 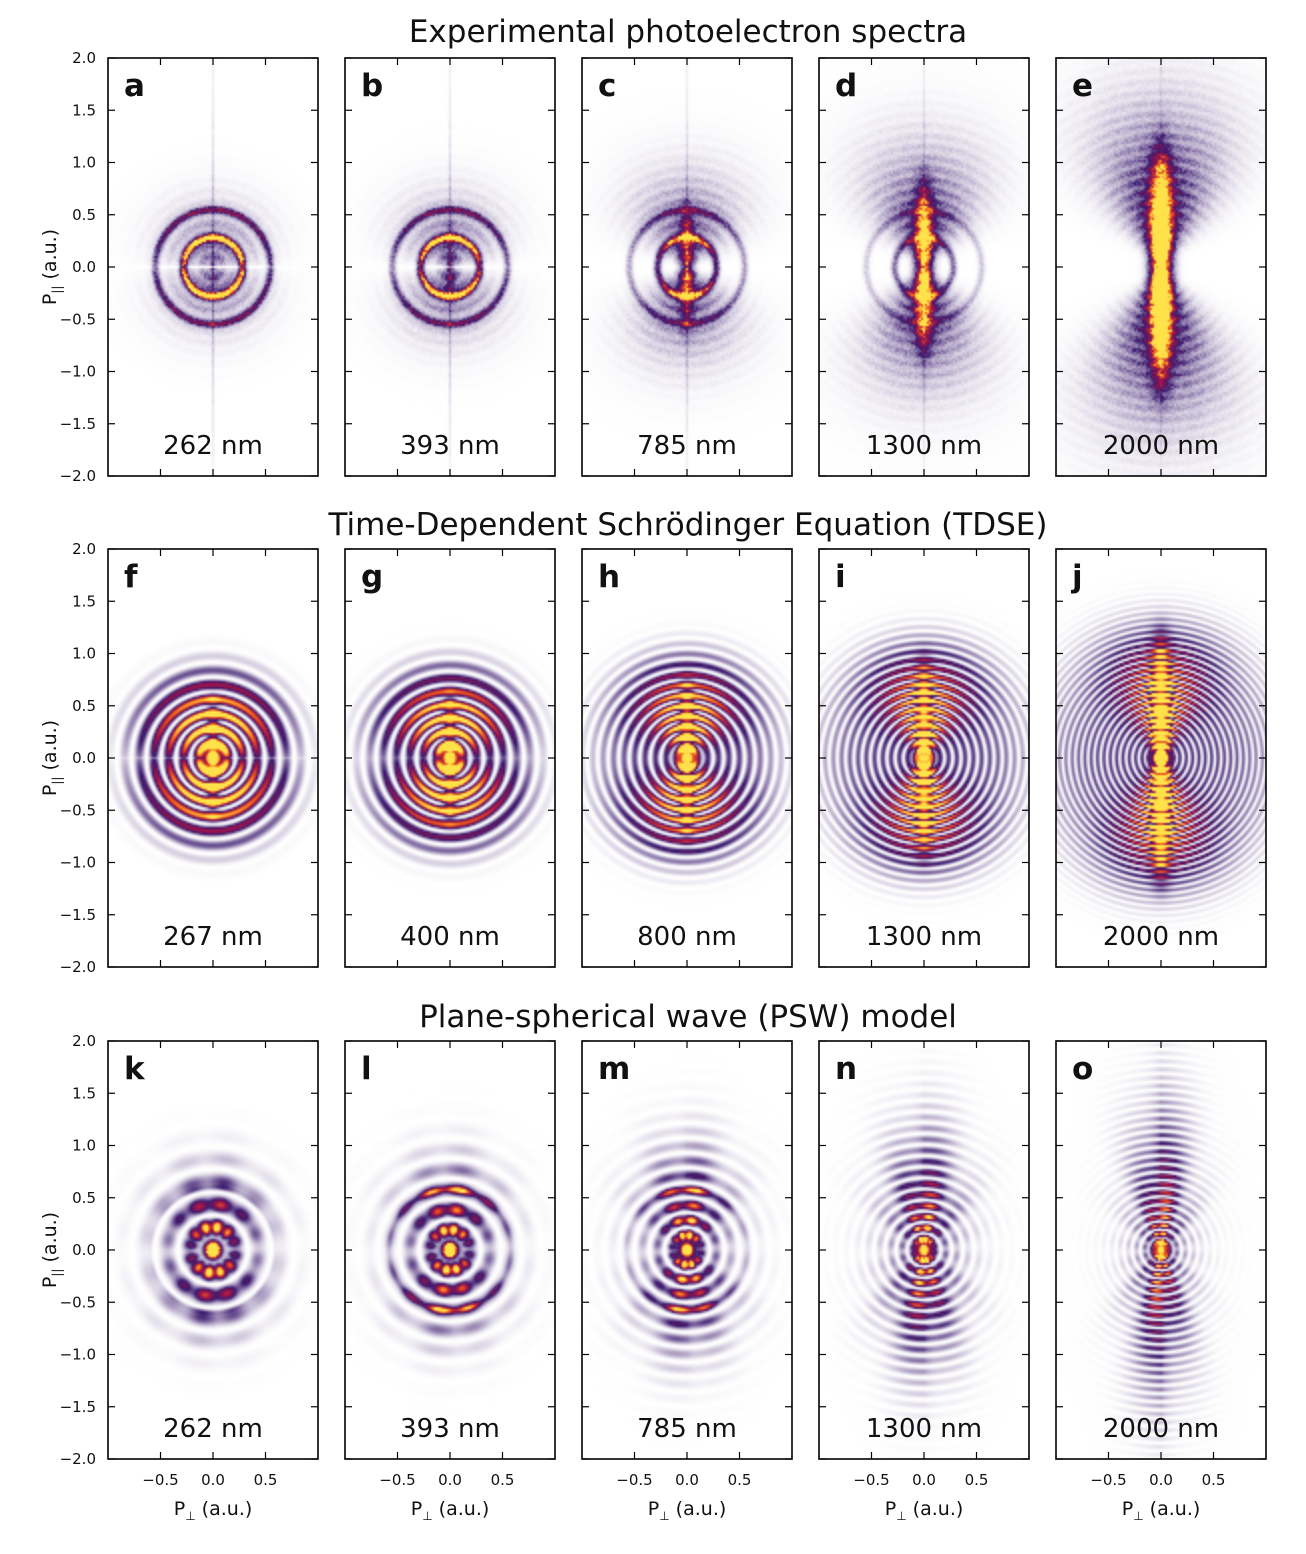 I want to click on panel-letter: f, so click(x=131, y=577).